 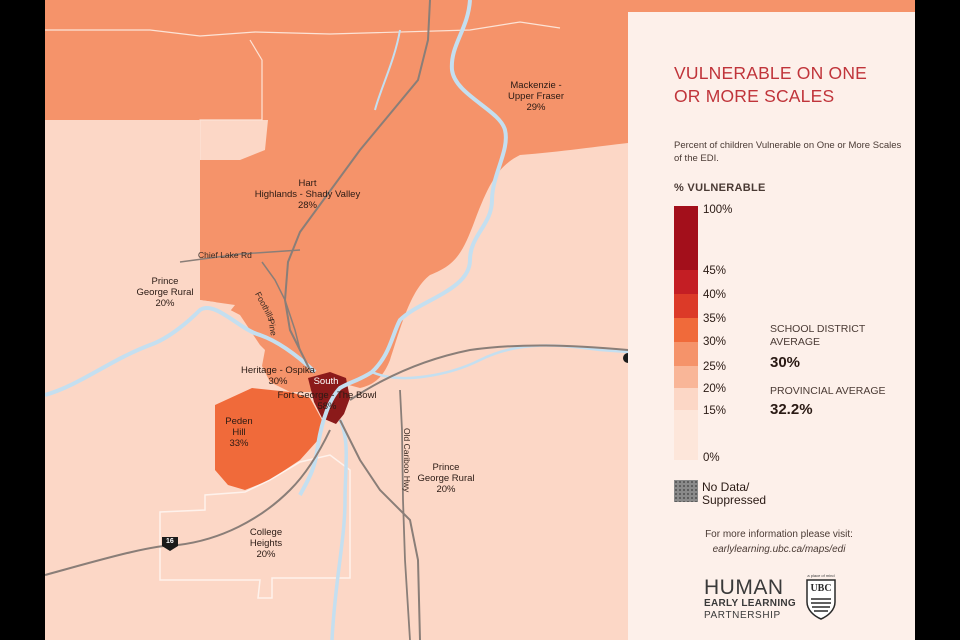 I want to click on tick-label-30: 30%, so click(x=715, y=342).